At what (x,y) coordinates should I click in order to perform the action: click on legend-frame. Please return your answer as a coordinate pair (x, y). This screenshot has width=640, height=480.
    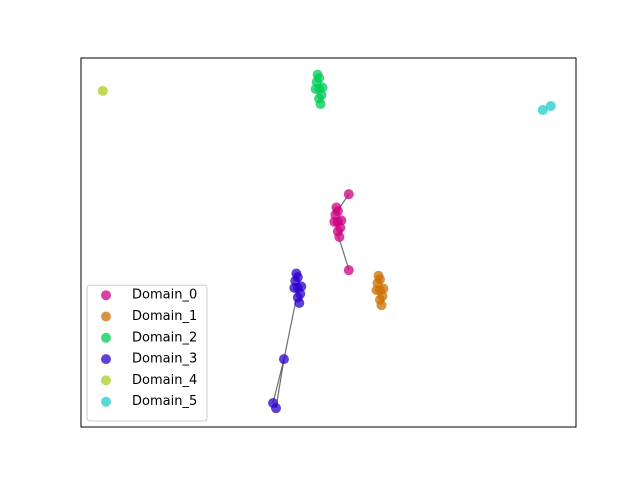
    Looking at the image, I should click on (147, 353).